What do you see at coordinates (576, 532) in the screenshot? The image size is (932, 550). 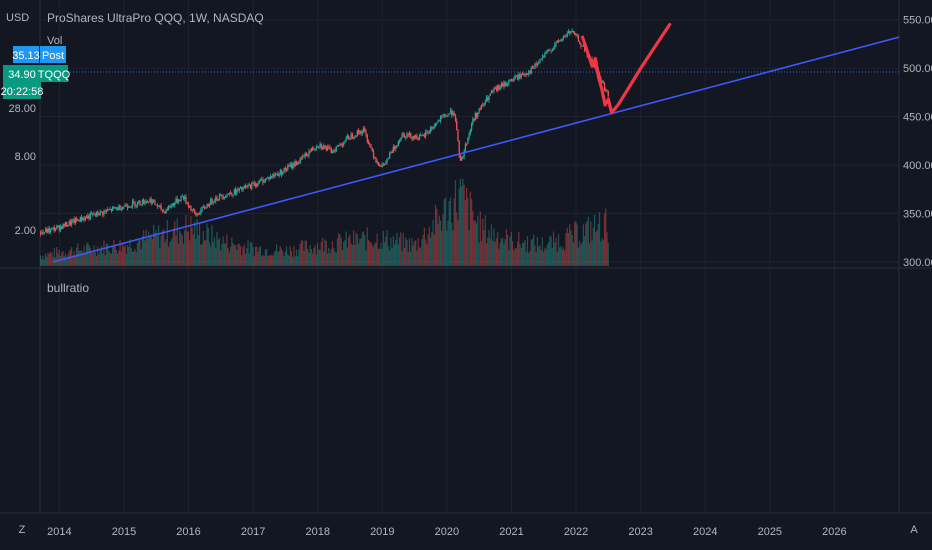 I see `time-tick-label: 2022` at bounding box center [576, 532].